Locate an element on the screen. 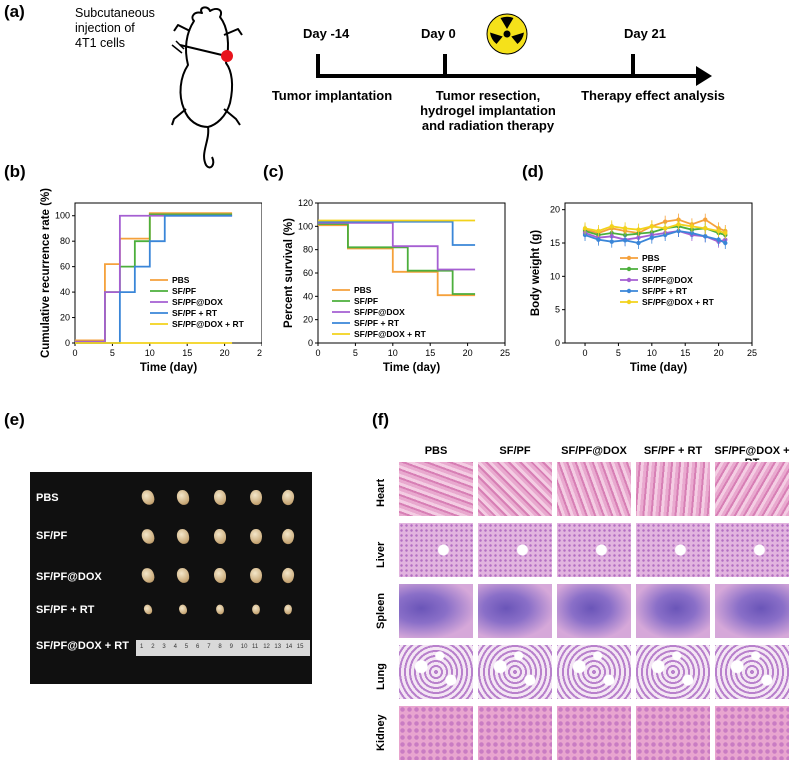  photo-group-pbs: PBS is located at coordinates (47, 498).